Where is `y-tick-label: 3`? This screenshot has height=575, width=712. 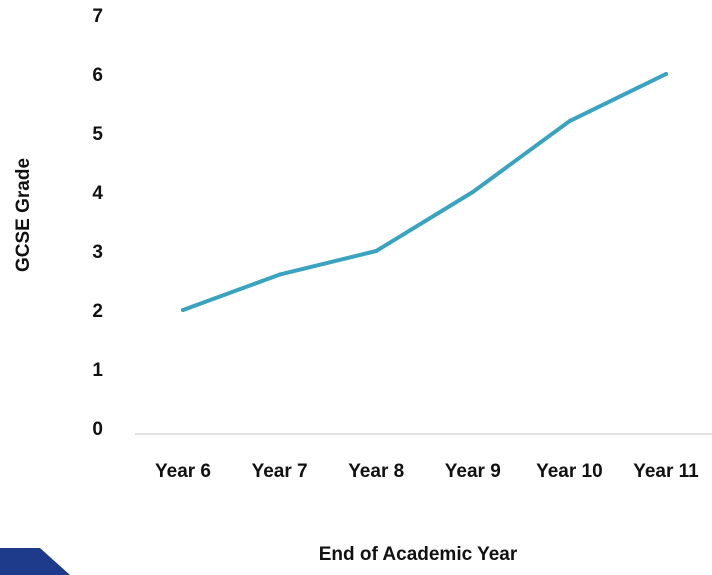 y-tick-label: 3 is located at coordinates (97, 252).